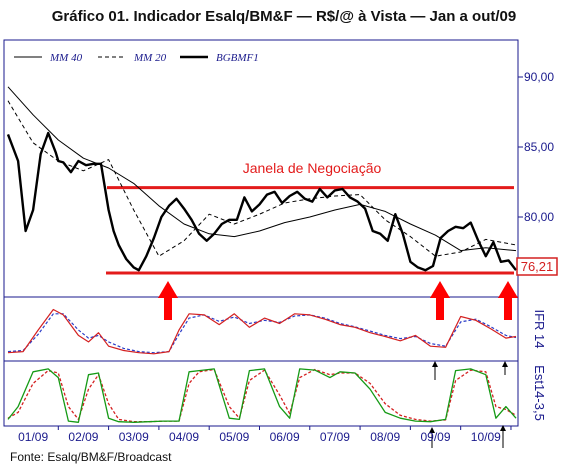  I want to click on y-tick-label-1: 85,00, so click(539, 147).